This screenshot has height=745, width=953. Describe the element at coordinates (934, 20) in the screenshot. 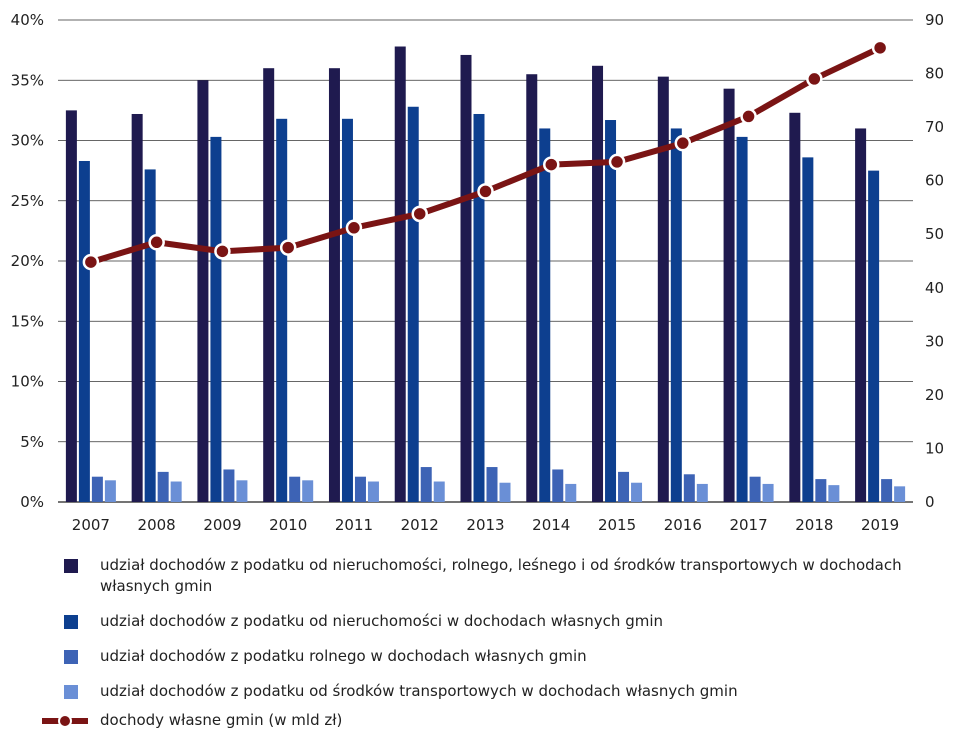

I see `right-tick-label: 90` at that location.